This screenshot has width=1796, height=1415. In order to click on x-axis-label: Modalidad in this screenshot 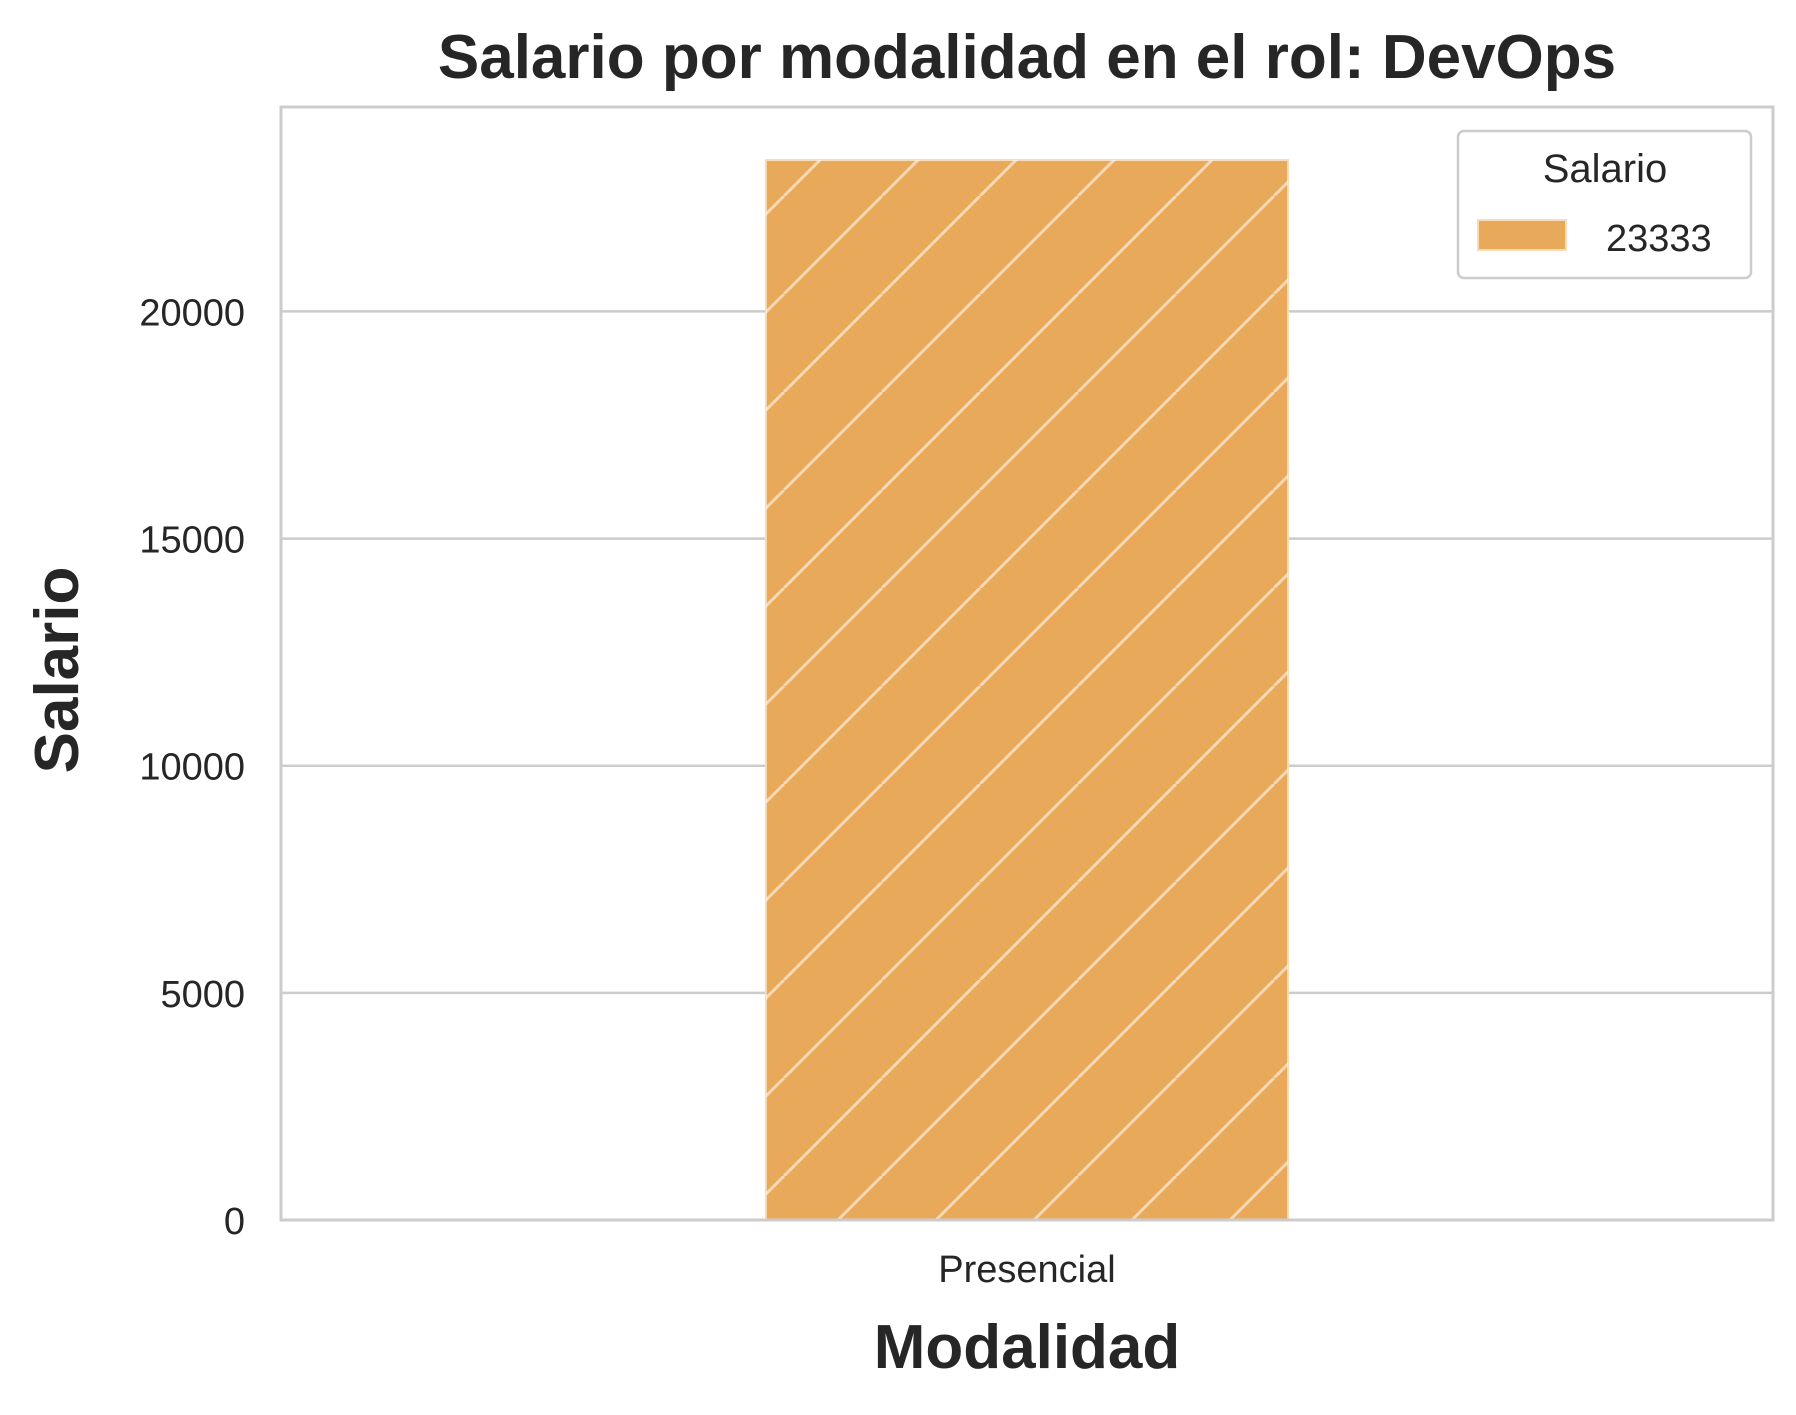, I will do `click(1027, 1347)`.